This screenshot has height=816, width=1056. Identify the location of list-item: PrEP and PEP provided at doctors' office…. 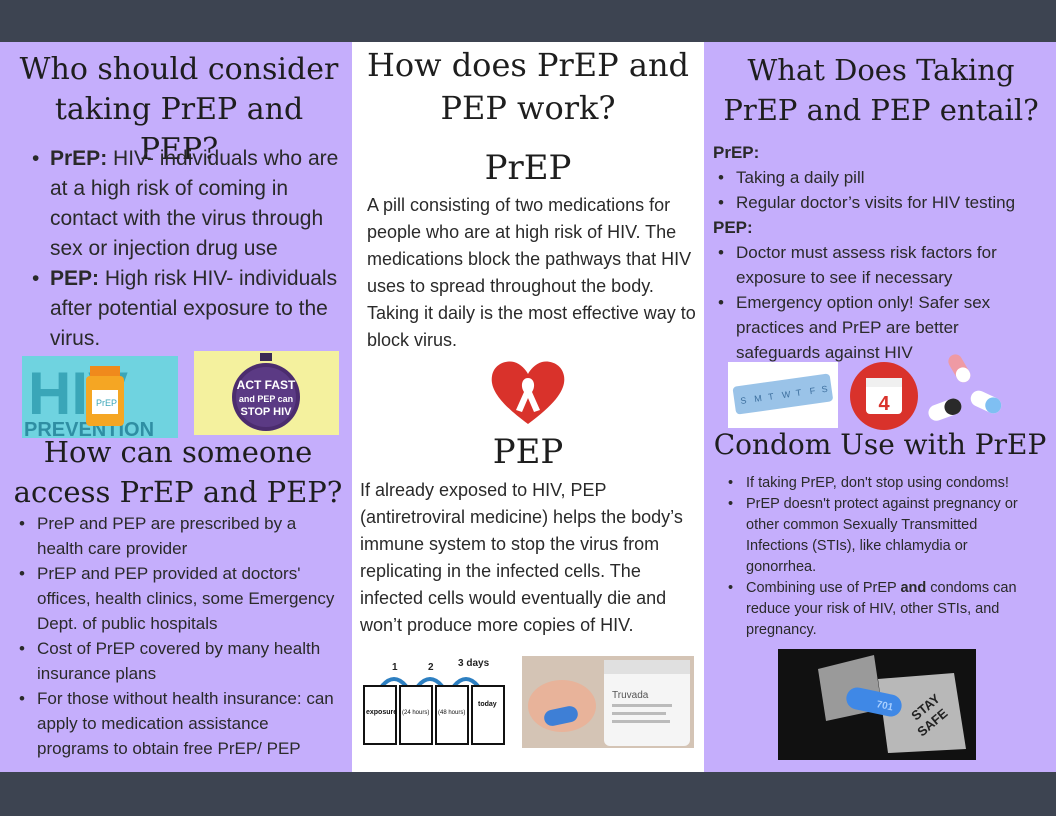
(180, 598).